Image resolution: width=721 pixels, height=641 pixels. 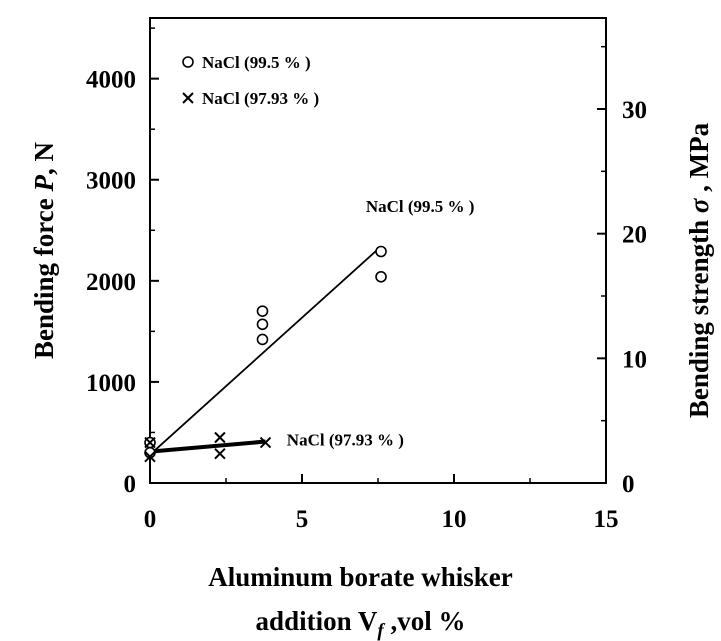 What do you see at coordinates (634, 235) in the screenshot?
I see `y-right-tick-label: 20` at bounding box center [634, 235].